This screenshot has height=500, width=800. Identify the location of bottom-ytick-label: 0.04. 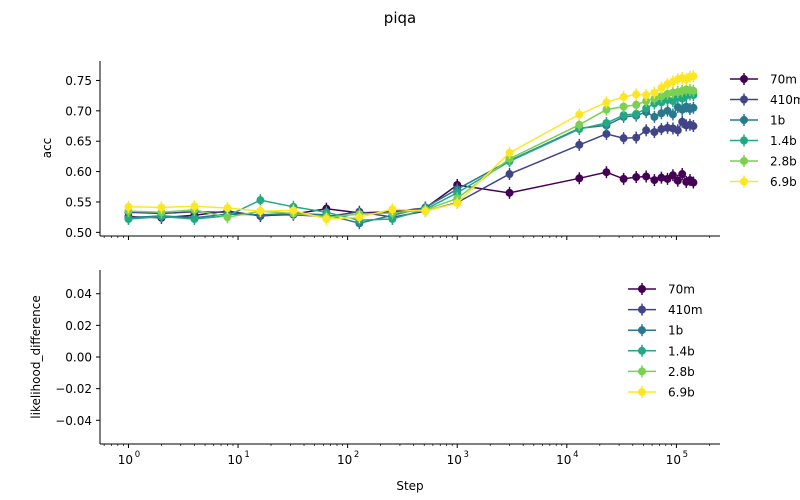
(78, 294).